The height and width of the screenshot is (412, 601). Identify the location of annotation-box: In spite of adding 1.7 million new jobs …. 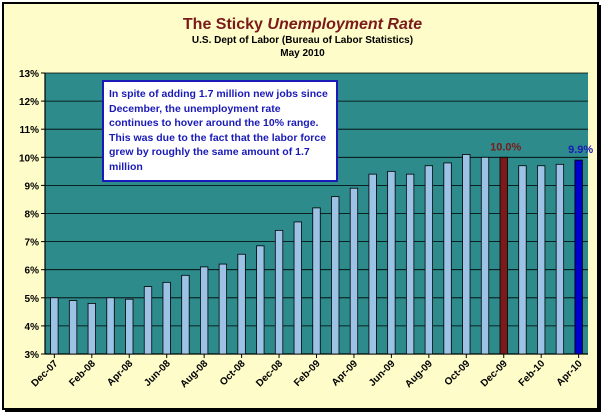
(220, 131).